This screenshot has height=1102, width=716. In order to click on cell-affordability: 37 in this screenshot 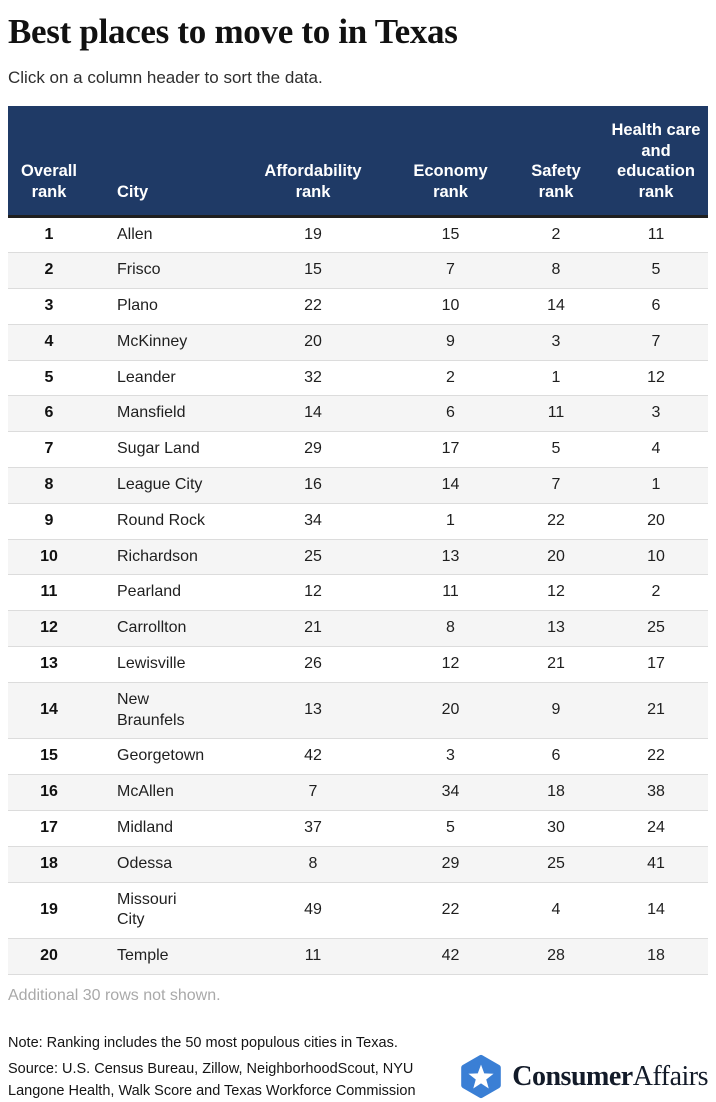, I will do `click(313, 828)`.